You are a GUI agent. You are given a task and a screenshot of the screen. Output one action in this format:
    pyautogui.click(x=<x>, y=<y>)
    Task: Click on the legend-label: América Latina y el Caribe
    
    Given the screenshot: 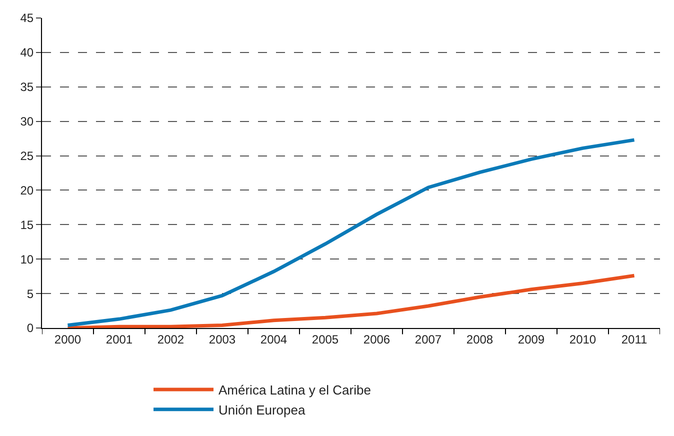 What is the action you would take?
    pyautogui.click(x=294, y=390)
    